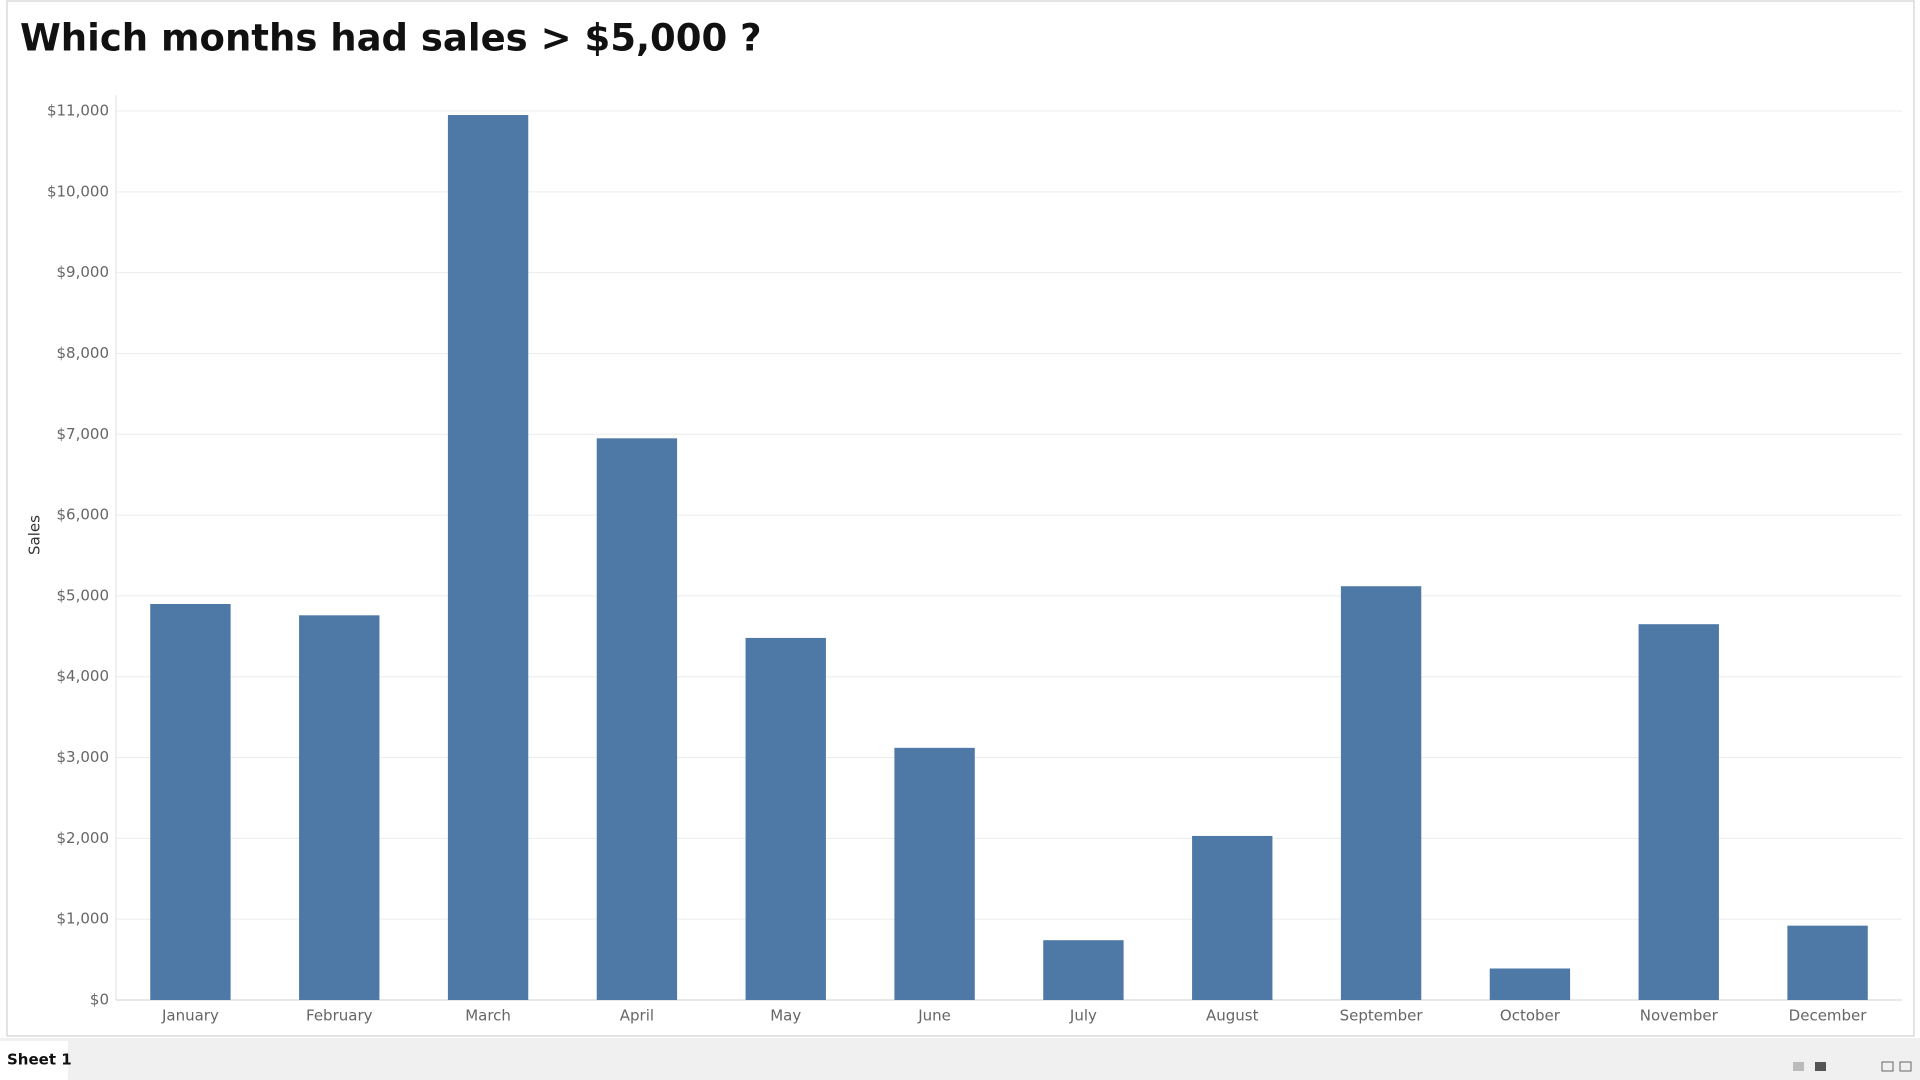 This screenshot has height=1080, width=1920. Describe the element at coordinates (83, 919) in the screenshot. I see `y-tick-label: $1,000` at that location.